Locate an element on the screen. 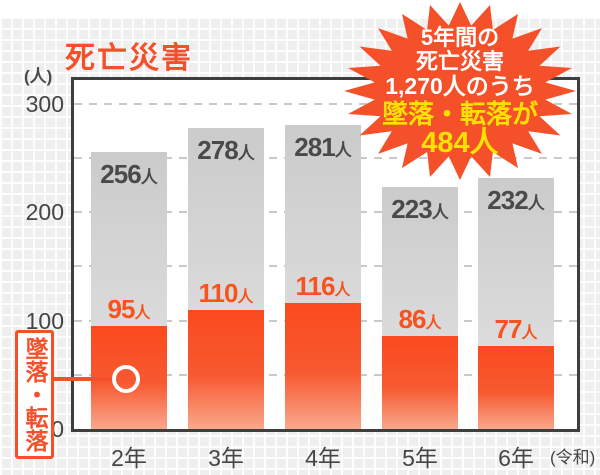 This screenshot has width=600, height=475. y-axis-tick-label-100: 100 is located at coordinates (44, 321).